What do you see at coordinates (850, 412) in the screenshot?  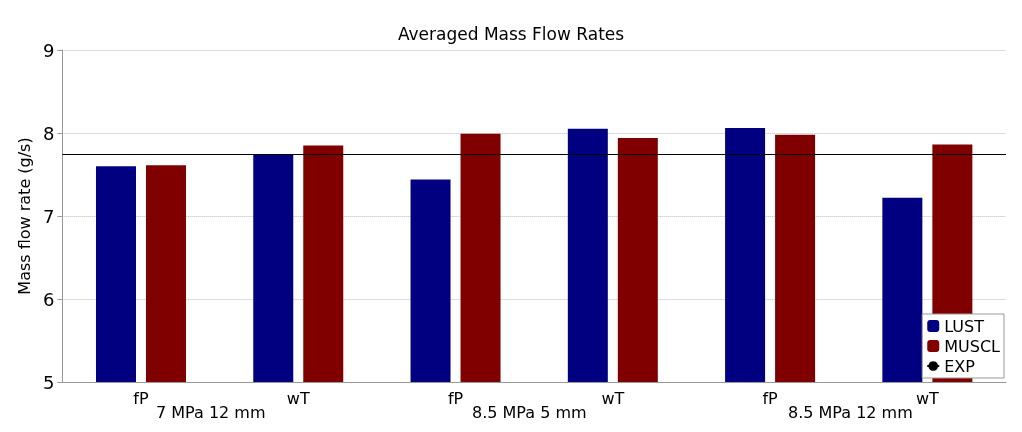 I see `text: 8.5 MPa 12 mm` at bounding box center [850, 412].